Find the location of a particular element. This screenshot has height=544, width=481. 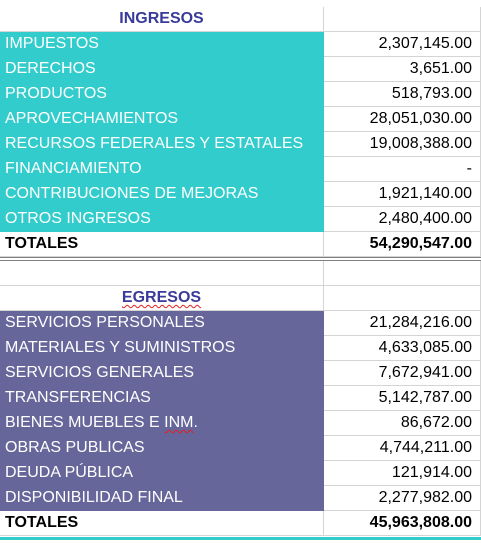

ingresos-total-label: TOTALES is located at coordinates (162, 244).